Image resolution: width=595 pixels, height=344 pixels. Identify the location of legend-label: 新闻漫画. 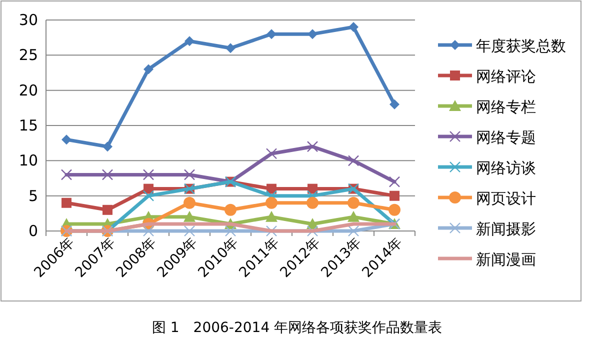
(506, 259).